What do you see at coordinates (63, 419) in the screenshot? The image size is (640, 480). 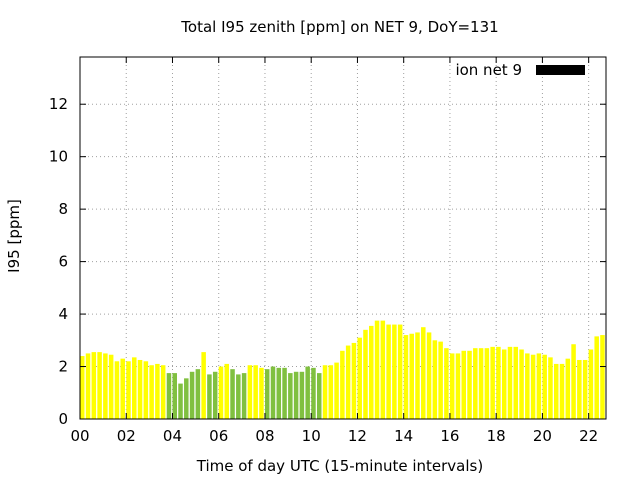 I see `y-tick-label: 0` at bounding box center [63, 419].